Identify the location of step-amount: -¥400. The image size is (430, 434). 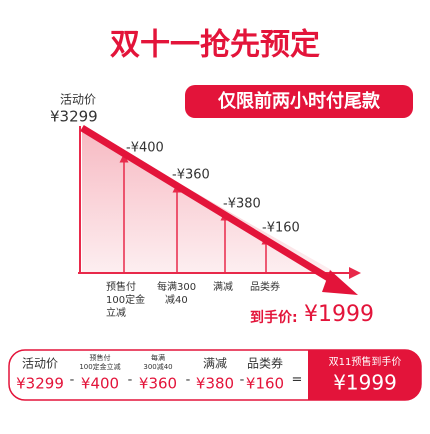
(145, 148).